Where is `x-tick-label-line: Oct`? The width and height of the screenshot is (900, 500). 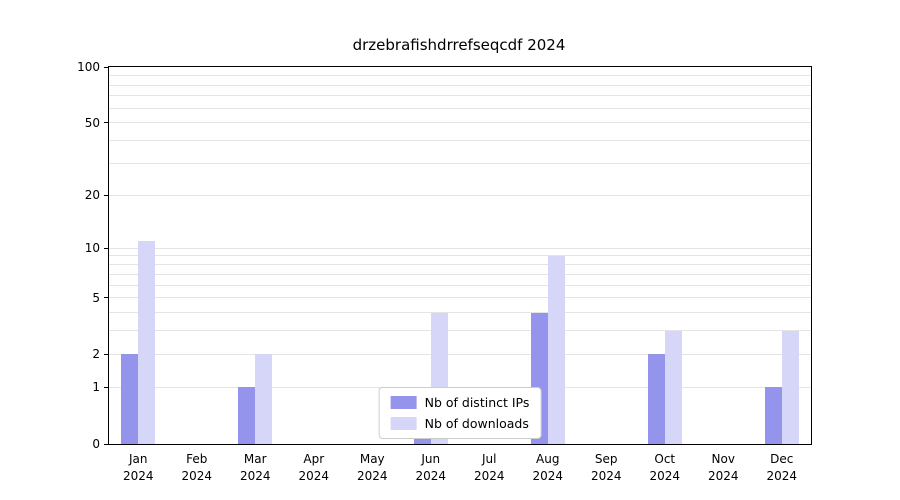 x-tick-label-line: Oct is located at coordinates (665, 459).